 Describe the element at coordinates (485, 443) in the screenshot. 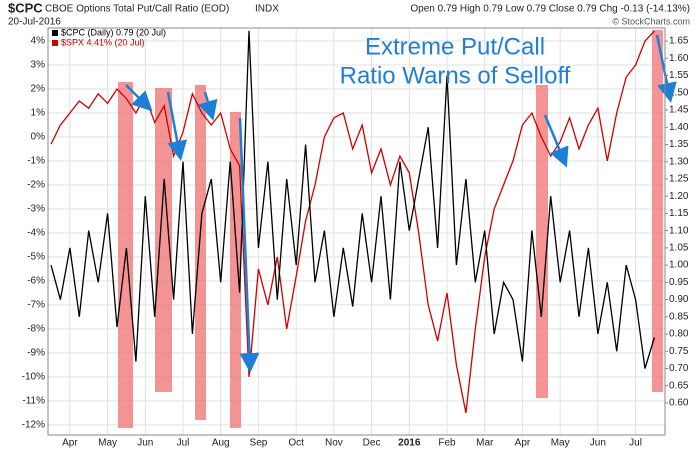

I see `x-tick-label: Mar` at that location.